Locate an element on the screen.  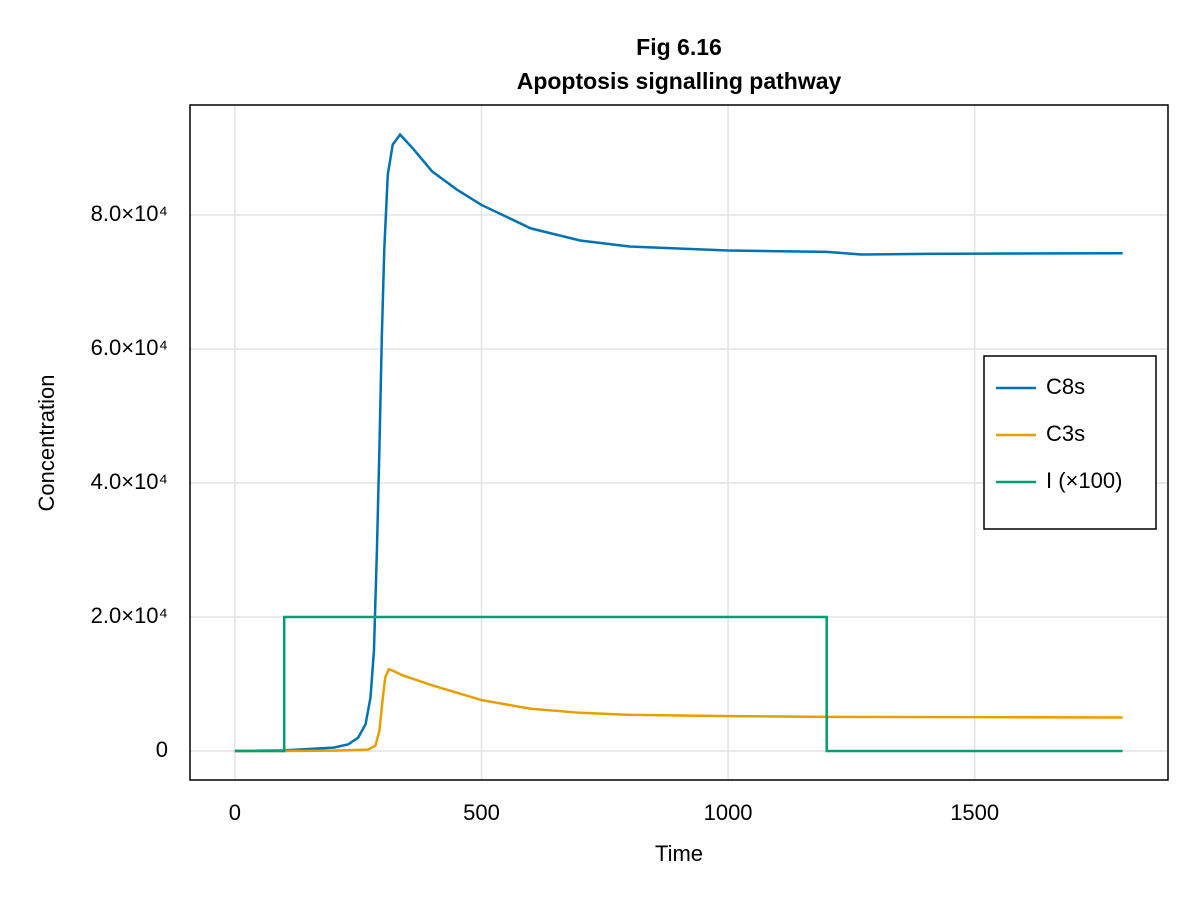
chart-subtitle: Apoptosis signalling pathway is located at coordinates (679, 81).